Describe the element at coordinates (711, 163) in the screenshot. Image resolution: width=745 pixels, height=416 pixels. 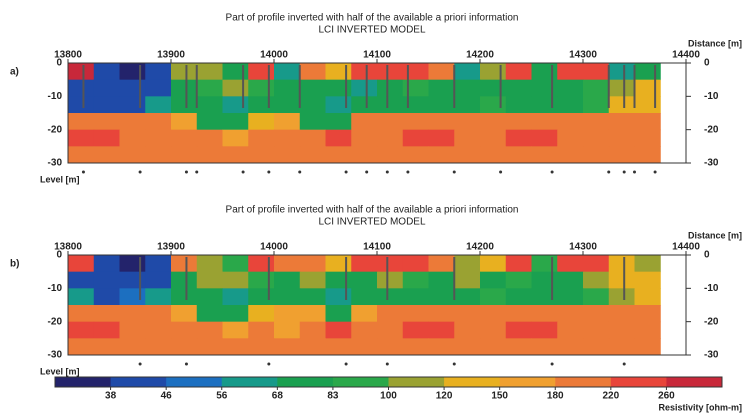
I see `y-tick-label-right: -30` at that location.